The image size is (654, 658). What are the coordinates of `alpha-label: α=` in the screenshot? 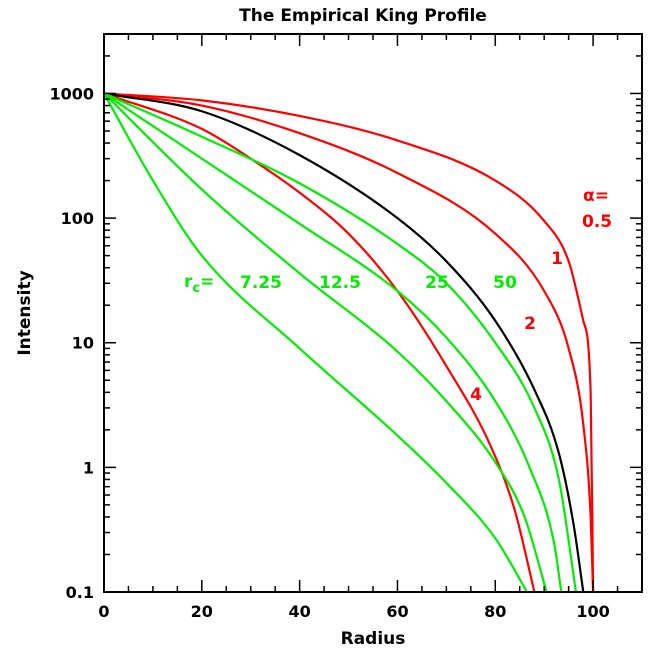 It's located at (596, 196).